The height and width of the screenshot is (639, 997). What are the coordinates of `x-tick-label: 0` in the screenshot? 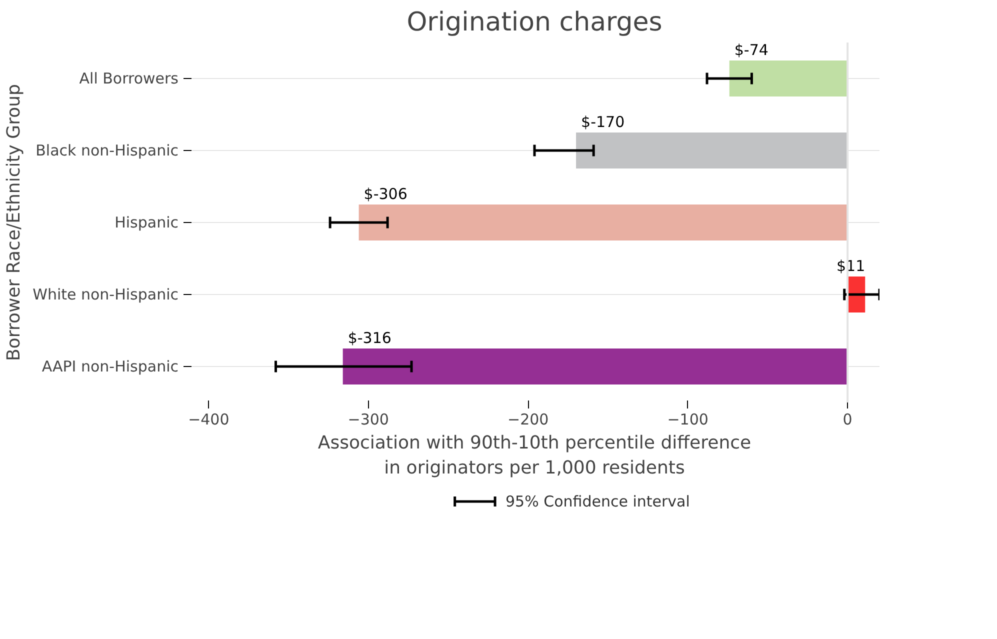 It's located at (847, 419).